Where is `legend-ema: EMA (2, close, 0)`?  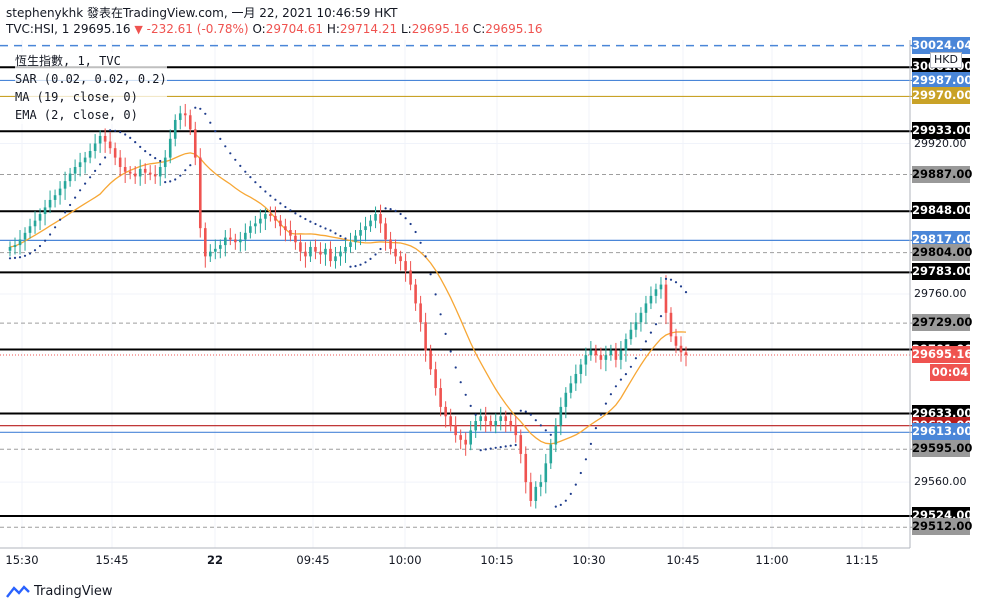
legend-ema: EMA (2, close, 0) is located at coordinates (91, 115).